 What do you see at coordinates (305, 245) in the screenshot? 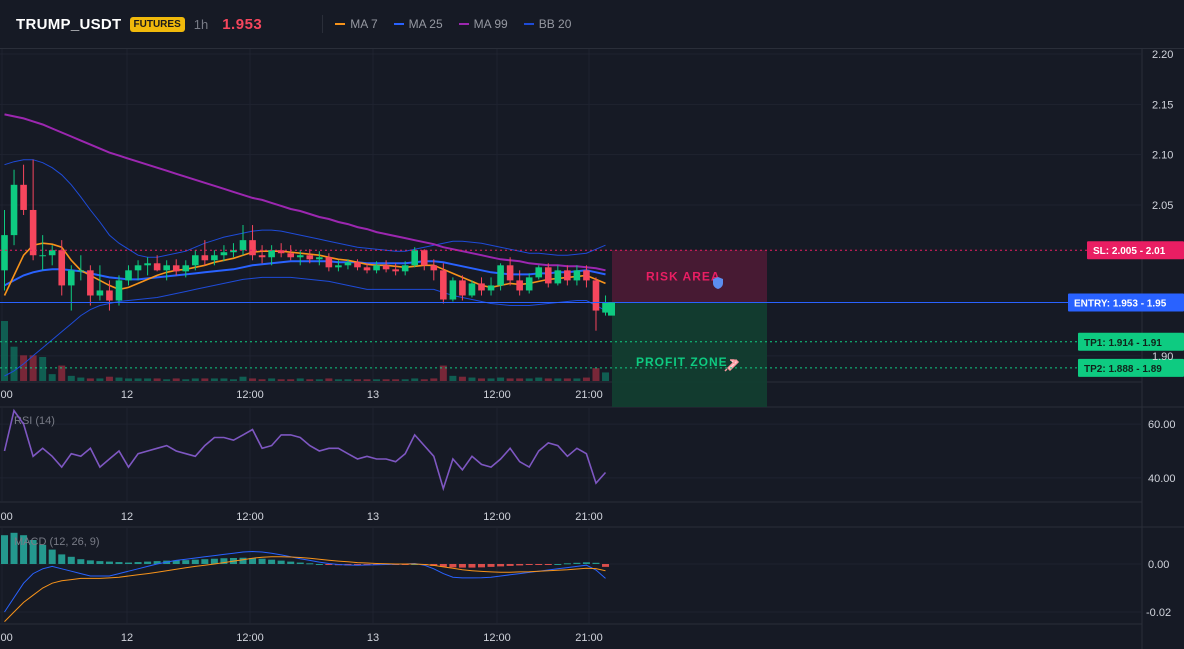
I see `candlesticks` at bounding box center [305, 245].